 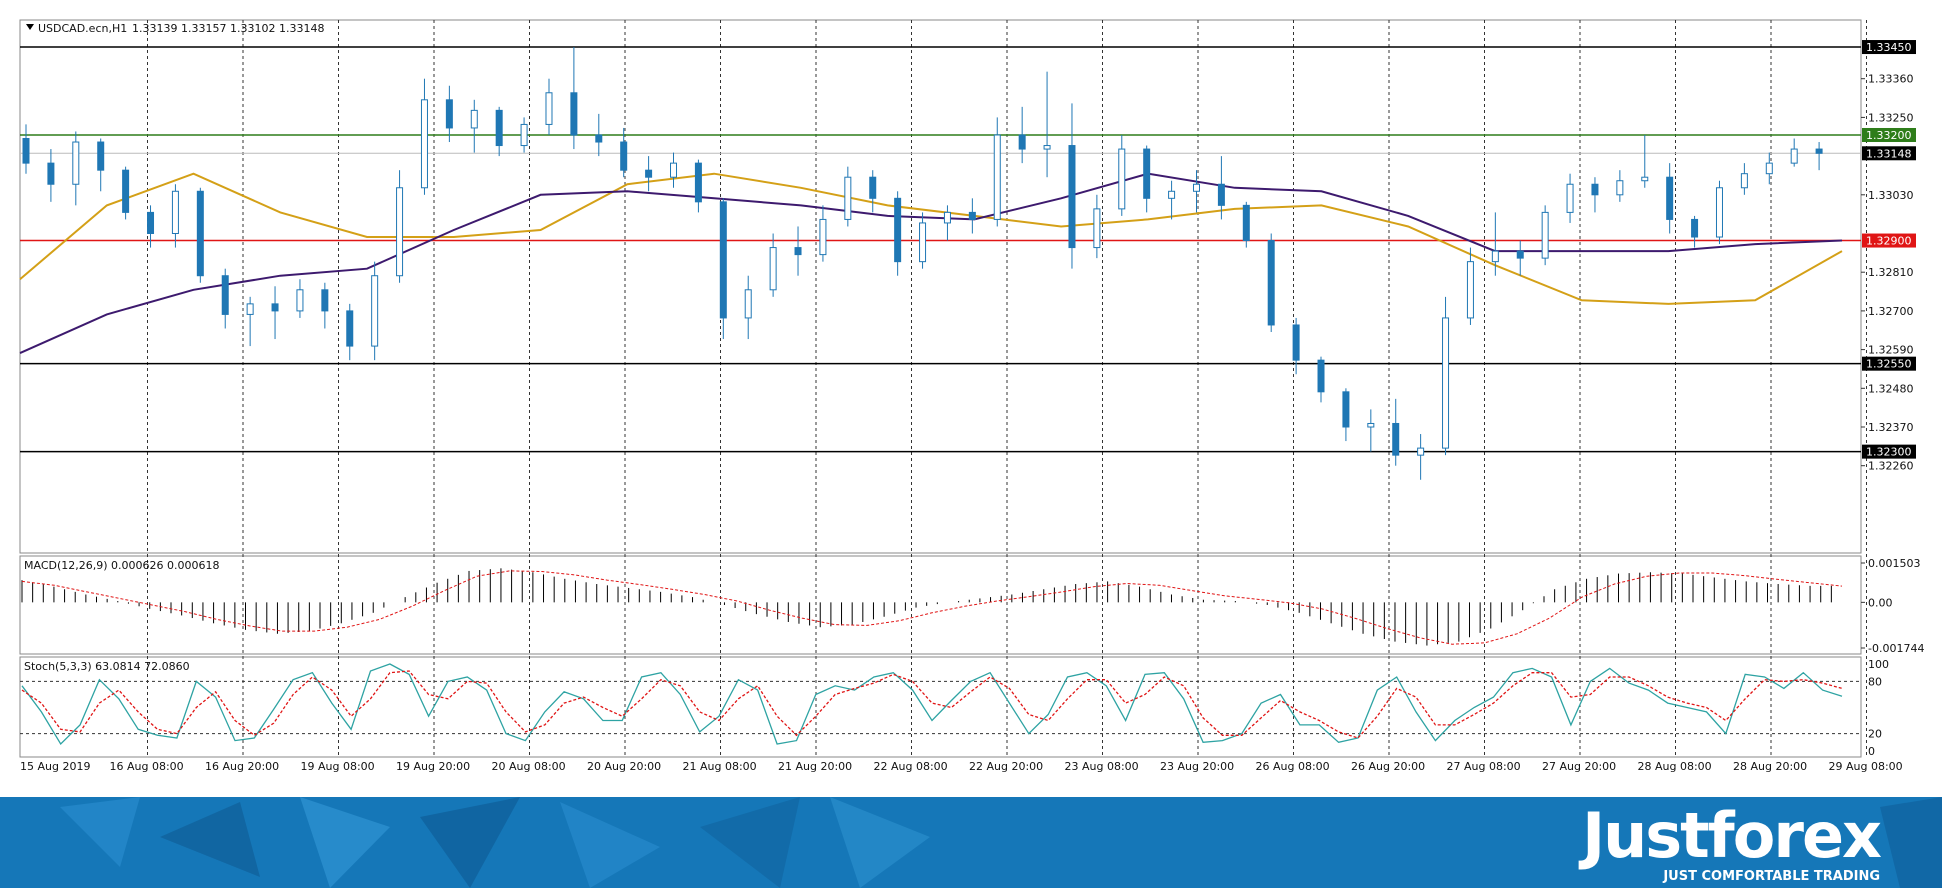 What do you see at coordinates (624, 766) in the screenshot?
I see `x-tick-label: 20 Aug 20:00` at bounding box center [624, 766].